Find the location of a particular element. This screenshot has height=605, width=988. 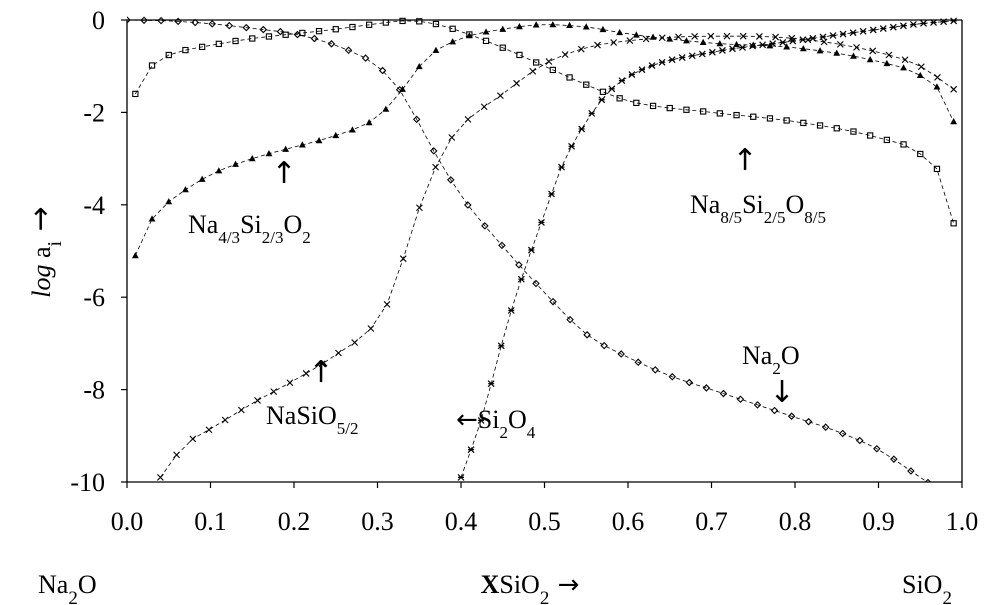

annotation-na43: ↑ Na4/3Si2/3O2 is located at coordinates (249, 201).